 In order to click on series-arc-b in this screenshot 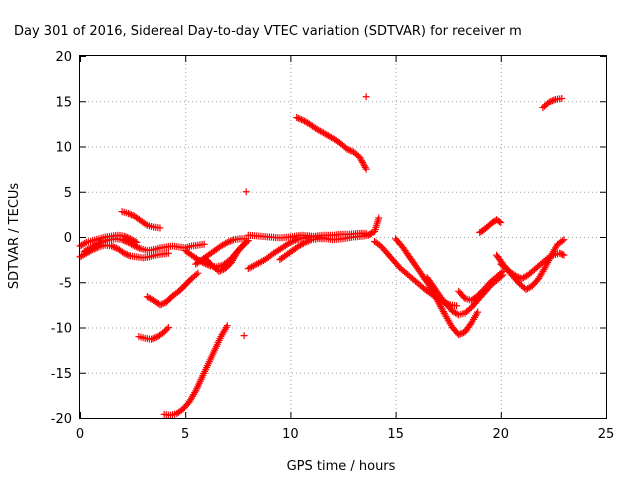, I will do `click(124, 251)`.